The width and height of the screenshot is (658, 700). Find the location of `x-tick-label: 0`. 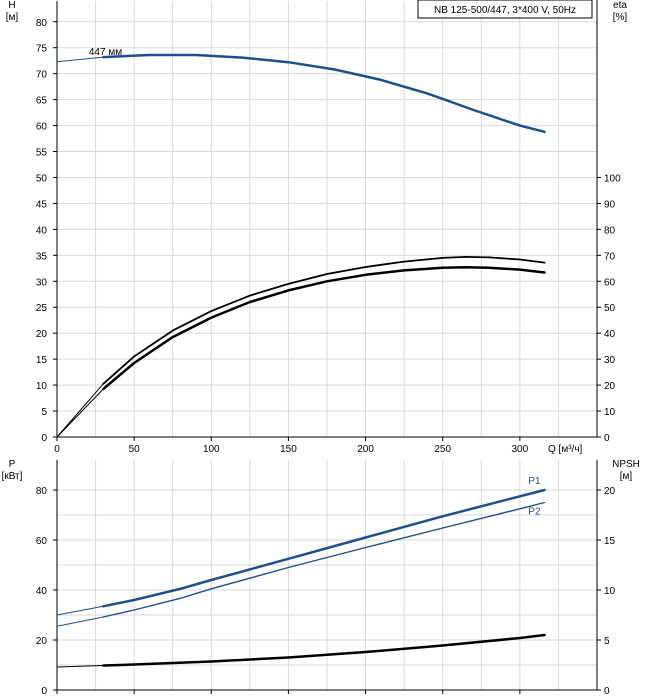

x-tick-label: 0 is located at coordinates (57, 449).